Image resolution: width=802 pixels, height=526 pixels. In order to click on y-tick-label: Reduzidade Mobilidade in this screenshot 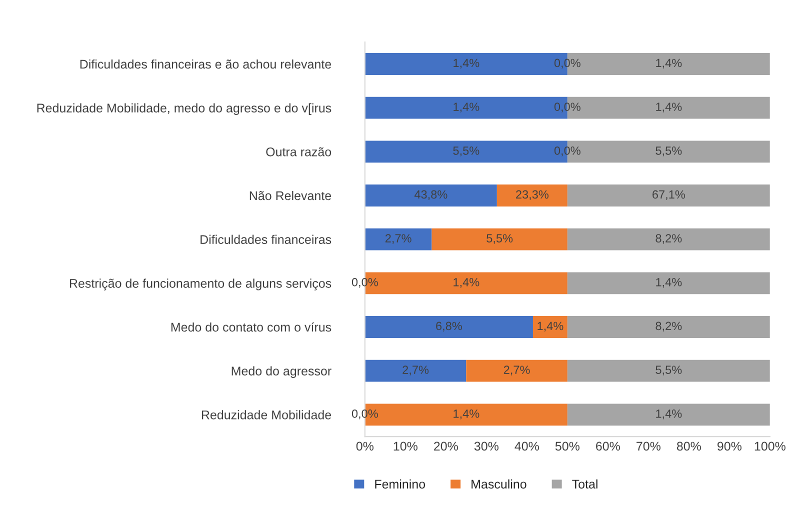, I will do `click(267, 415)`.